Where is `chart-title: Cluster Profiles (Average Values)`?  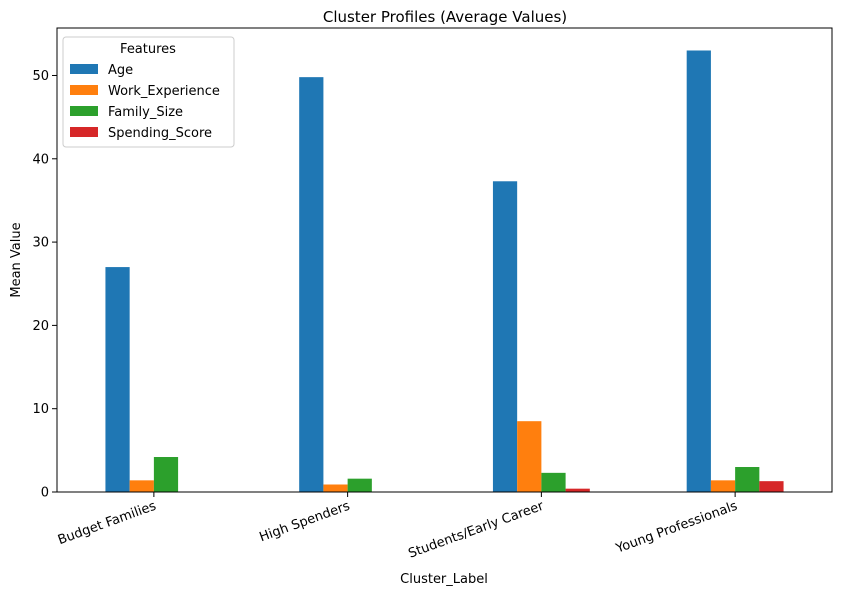 chart-title: Cluster Profiles (Average Values) is located at coordinates (445, 17).